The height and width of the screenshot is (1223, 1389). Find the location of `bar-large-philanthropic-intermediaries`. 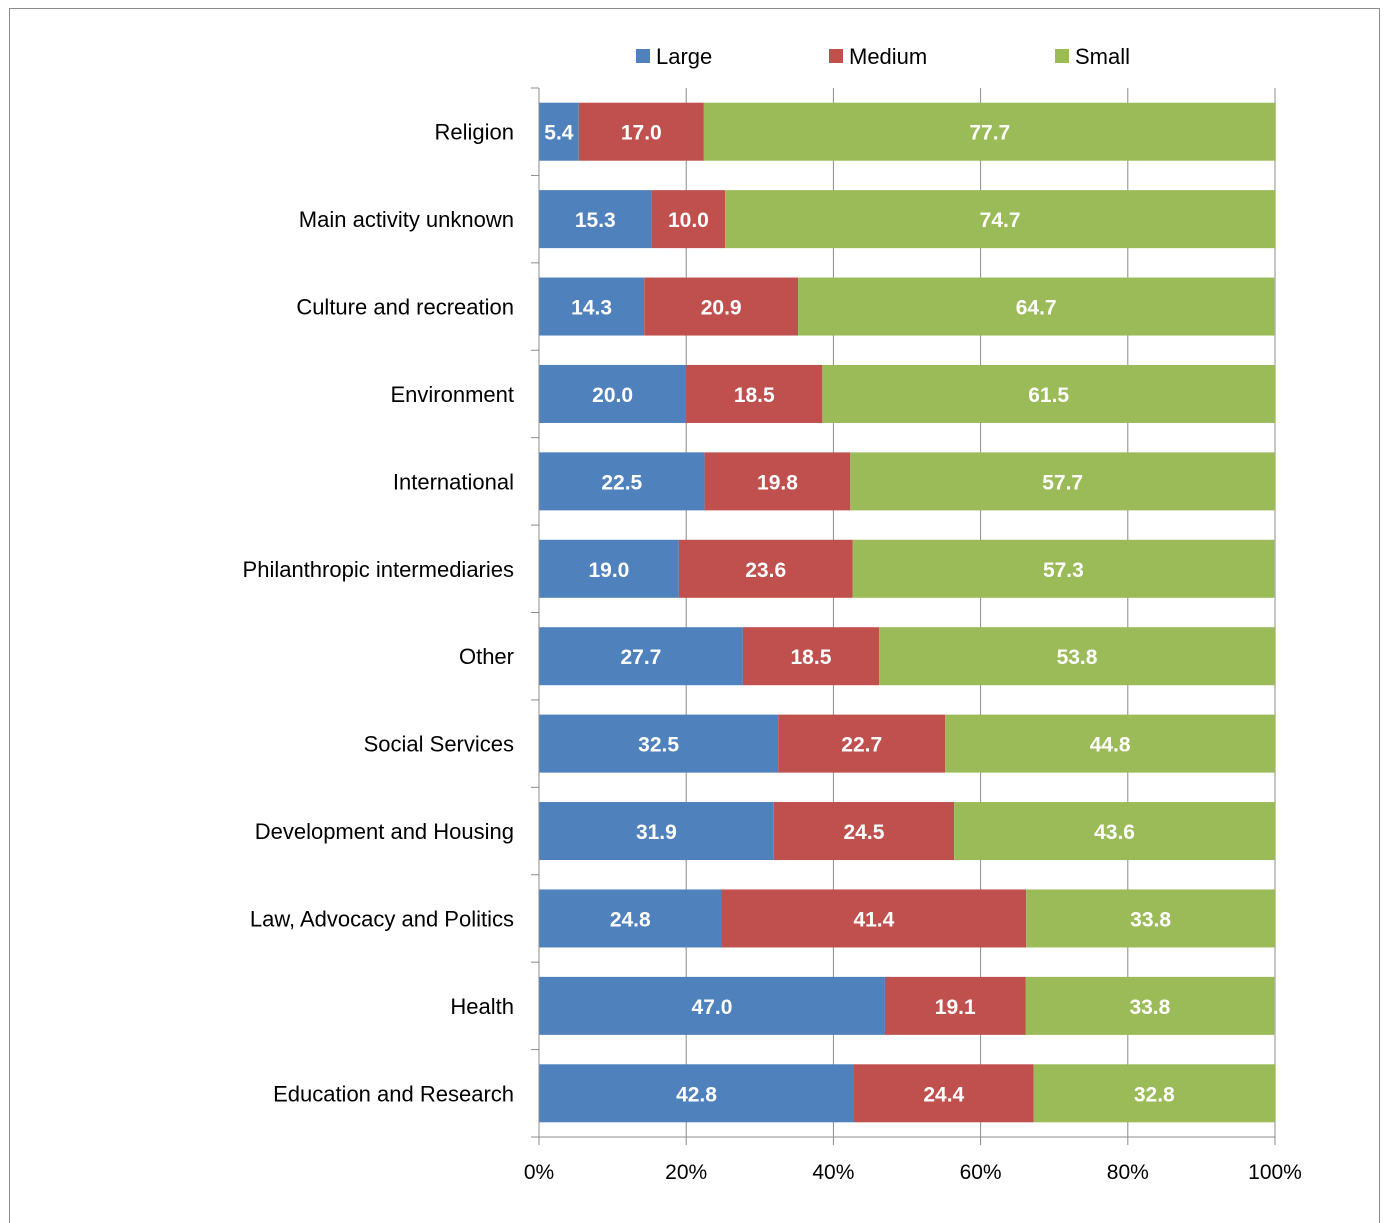

bar-large-philanthropic-intermediaries is located at coordinates (609, 568).